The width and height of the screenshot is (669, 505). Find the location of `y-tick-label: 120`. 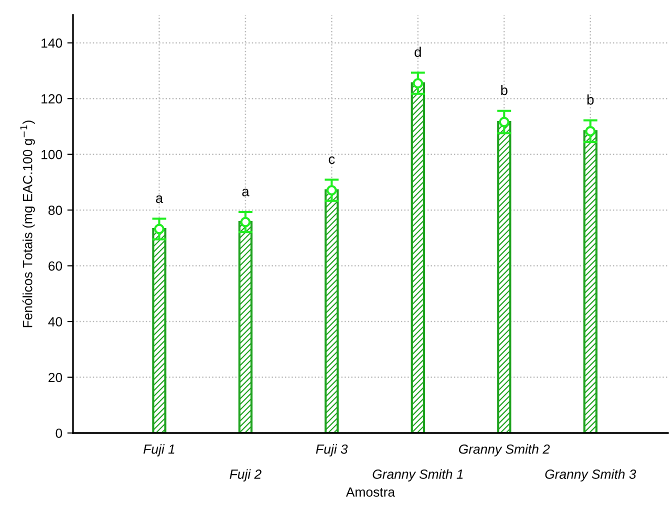

y-tick-label: 120 is located at coordinates (52, 99).